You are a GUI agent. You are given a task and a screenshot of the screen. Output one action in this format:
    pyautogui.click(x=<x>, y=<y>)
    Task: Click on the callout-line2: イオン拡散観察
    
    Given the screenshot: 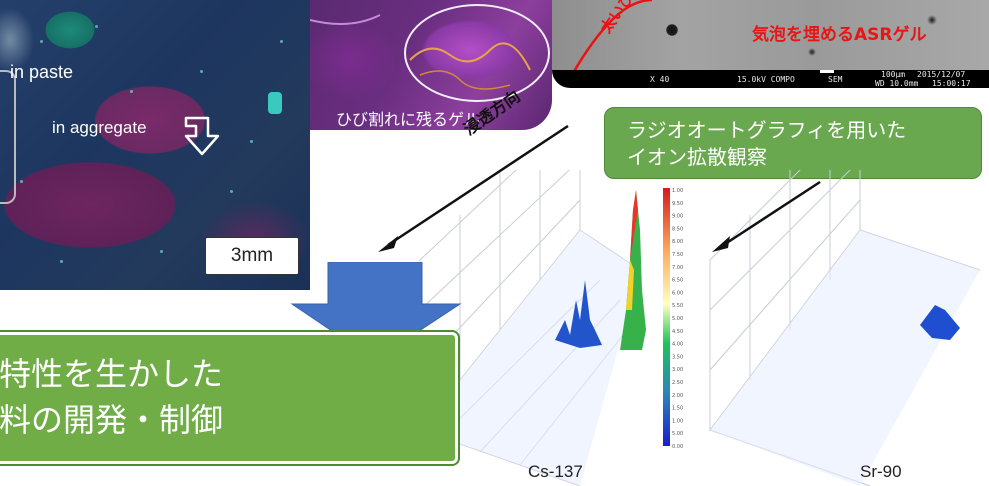 What is the action you would take?
    pyautogui.click(x=697, y=157)
    